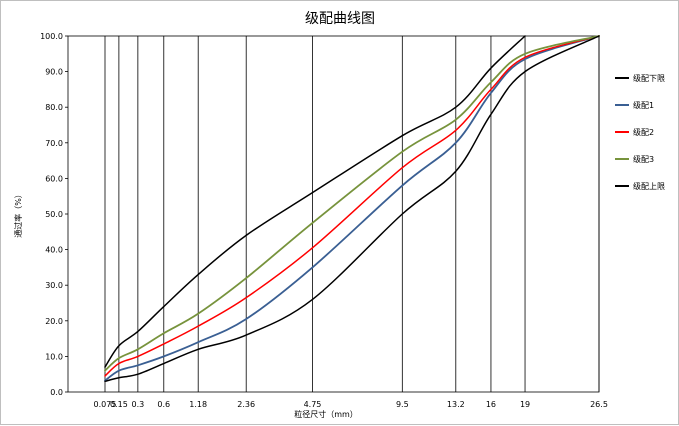  I want to click on legend-label: 级配上限, so click(649, 186).